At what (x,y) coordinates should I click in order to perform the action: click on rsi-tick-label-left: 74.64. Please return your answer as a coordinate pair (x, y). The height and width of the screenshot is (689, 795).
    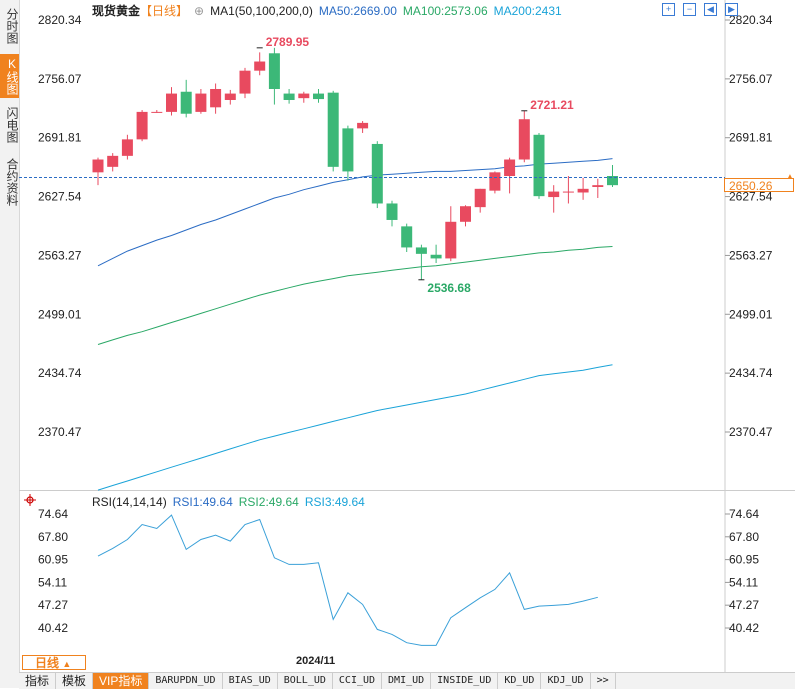
    Looking at the image, I should click on (53, 514).